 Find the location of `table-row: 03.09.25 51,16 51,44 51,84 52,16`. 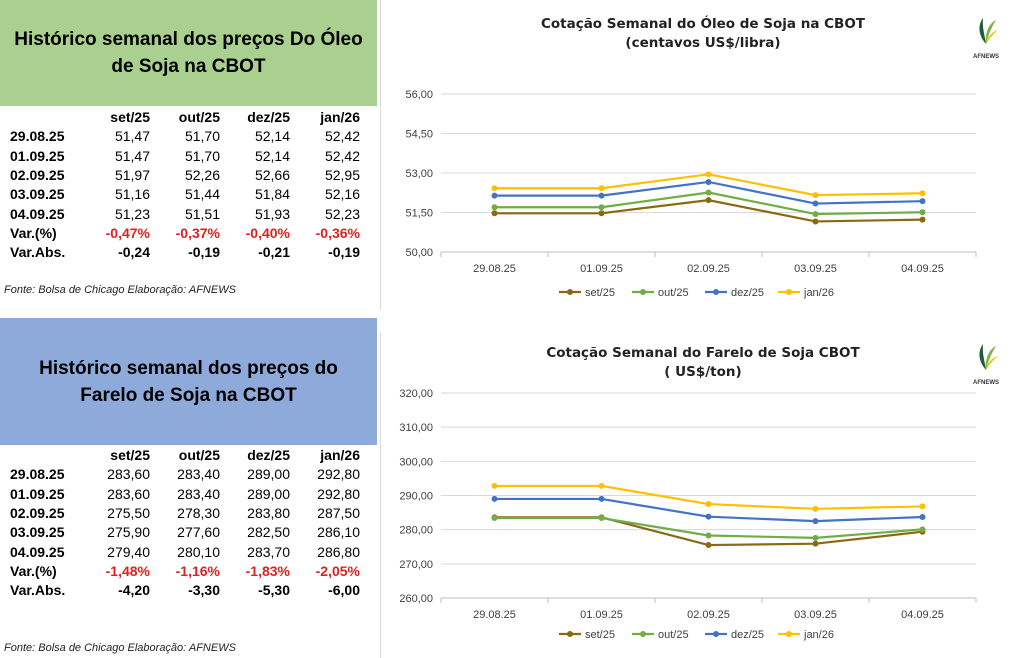

table-row: 03.09.25 51,16 51,44 51,84 52,16 is located at coordinates (180, 194).